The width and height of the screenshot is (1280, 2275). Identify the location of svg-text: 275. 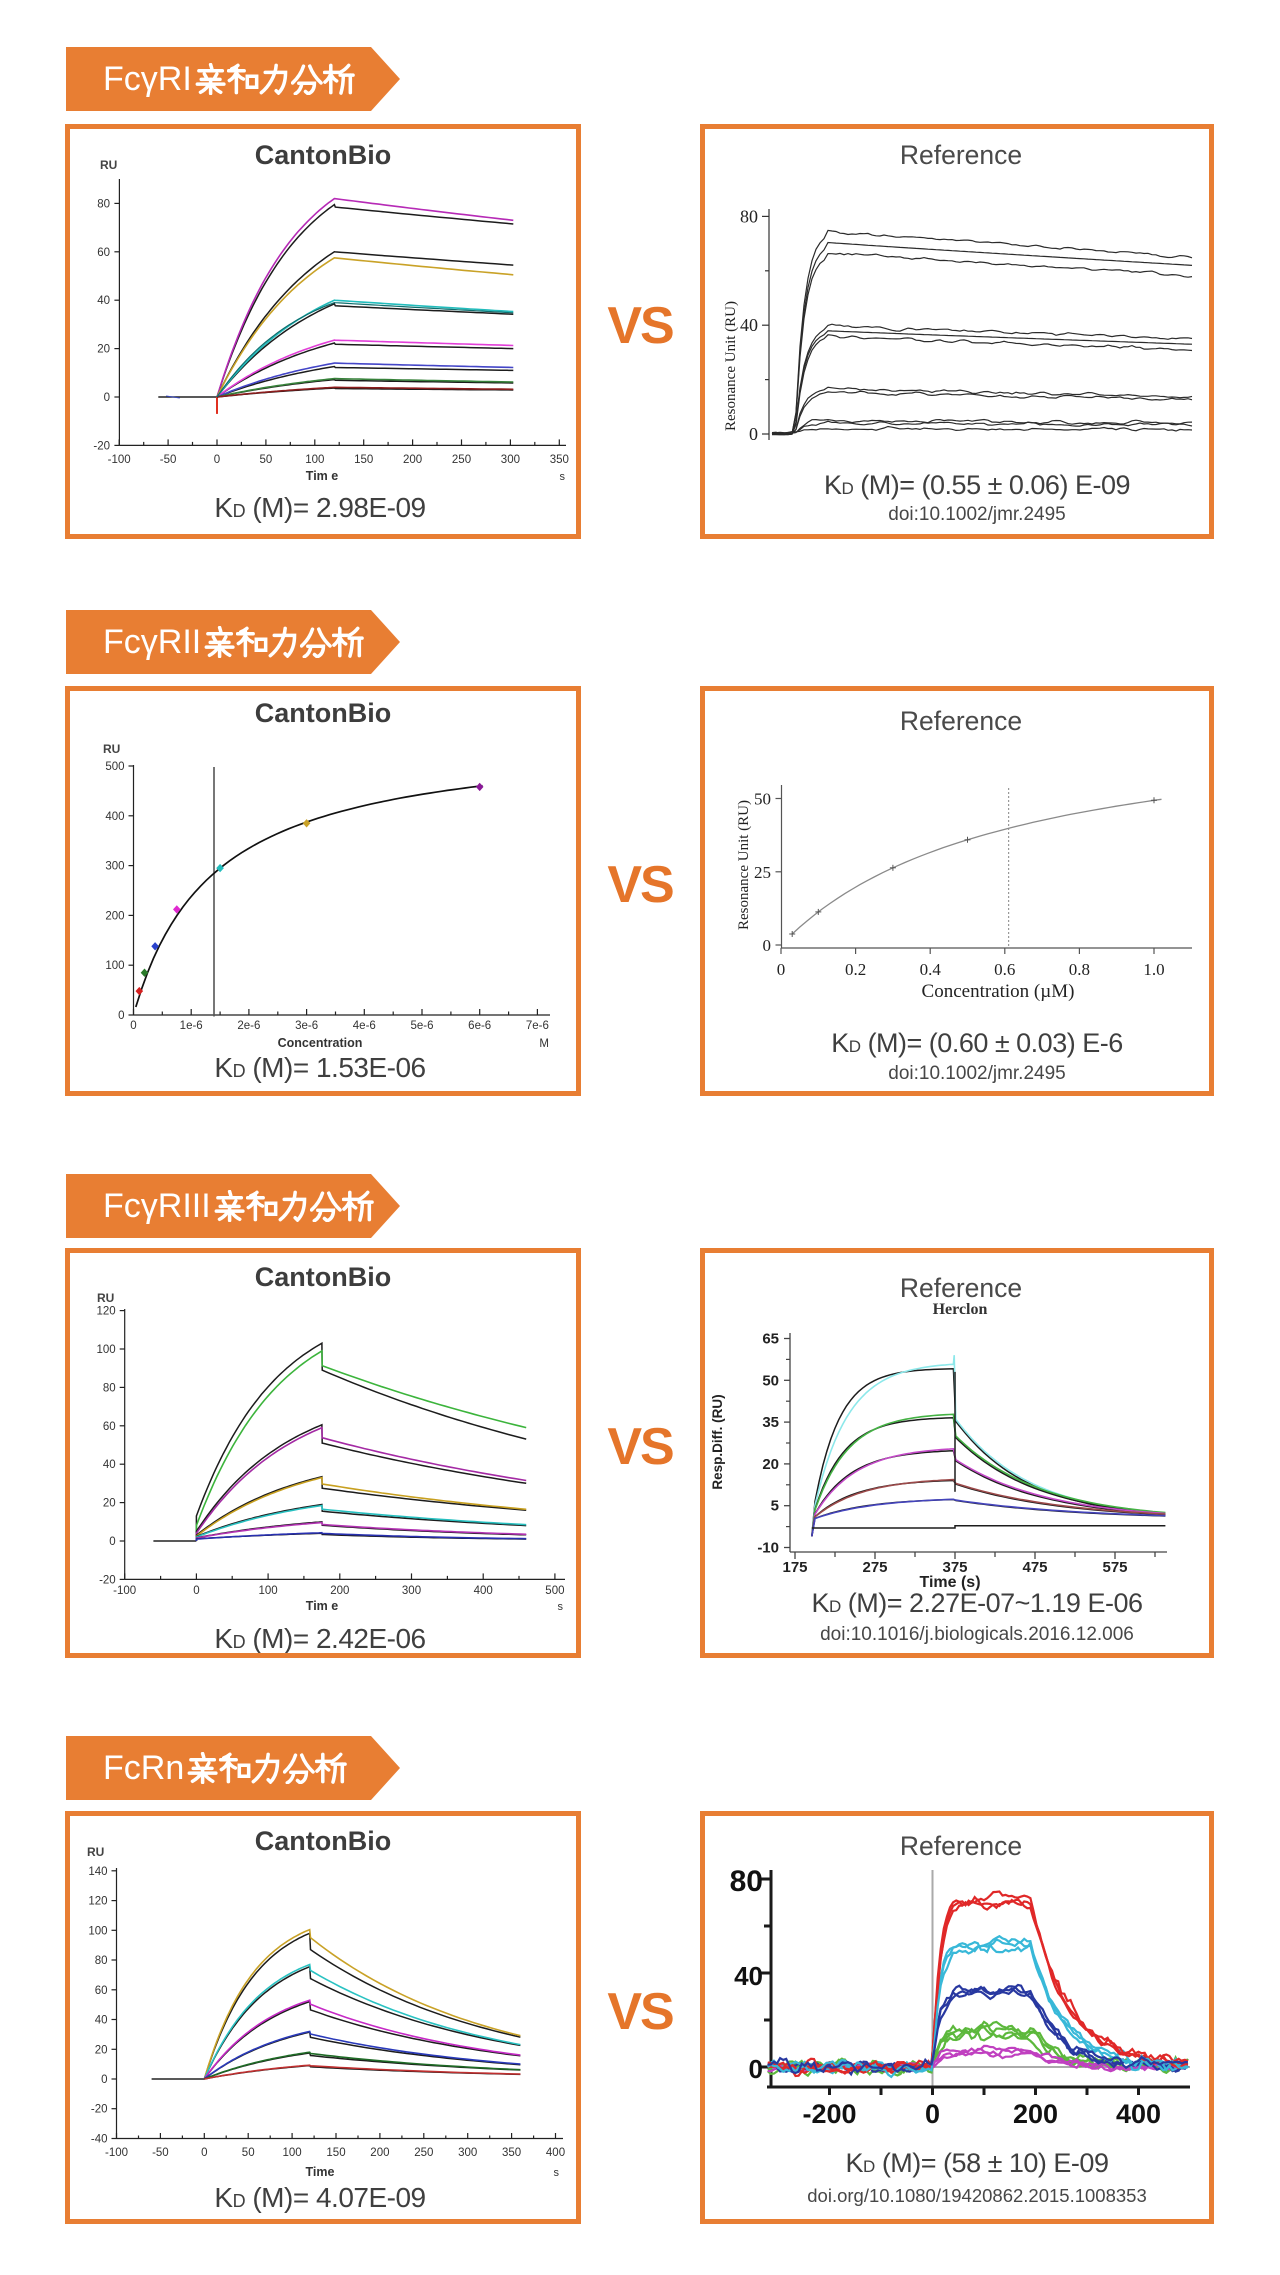
(874, 1567).